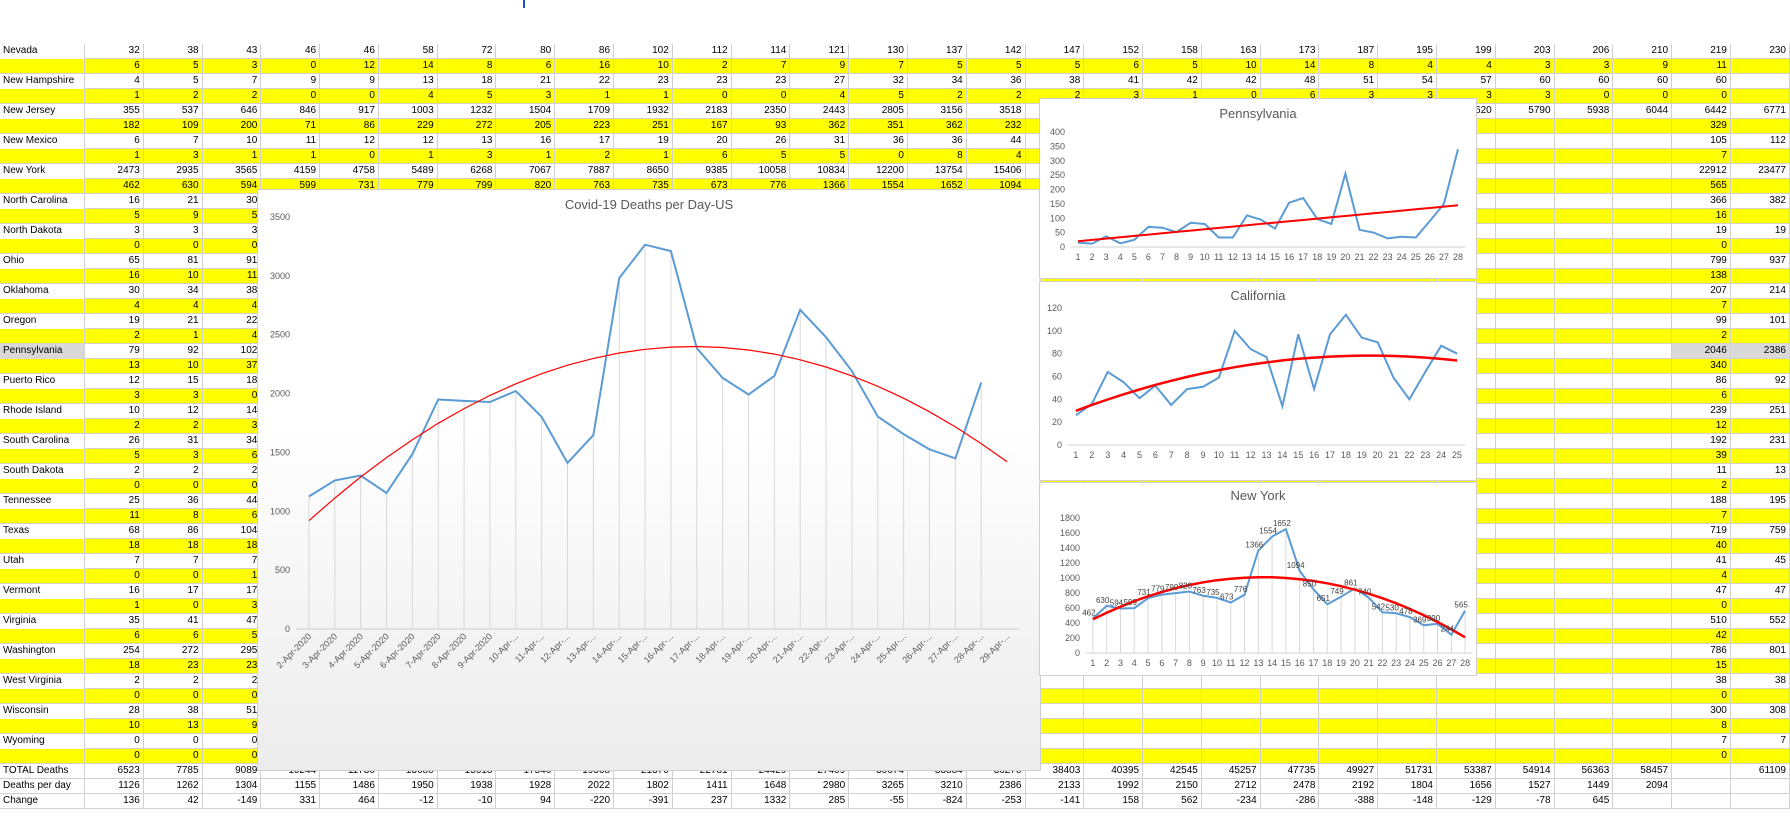 This screenshot has width=1790, height=825. What do you see at coordinates (1701, 666) in the screenshot?
I see `value-cell: 15` at bounding box center [1701, 666].